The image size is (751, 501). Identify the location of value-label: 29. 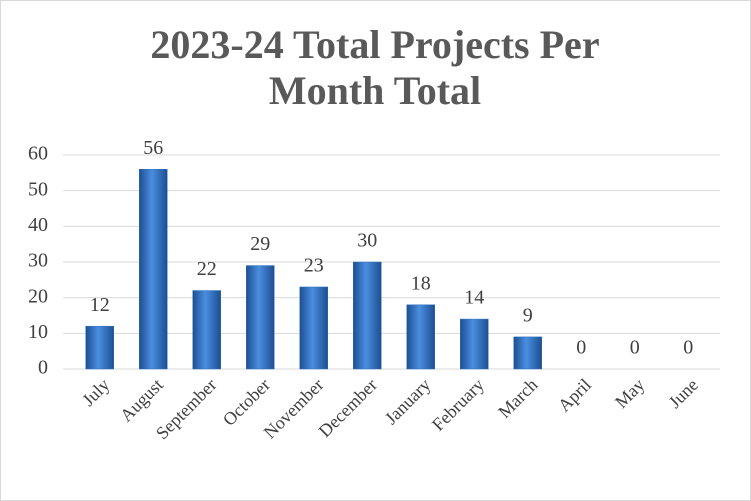
(260, 244).